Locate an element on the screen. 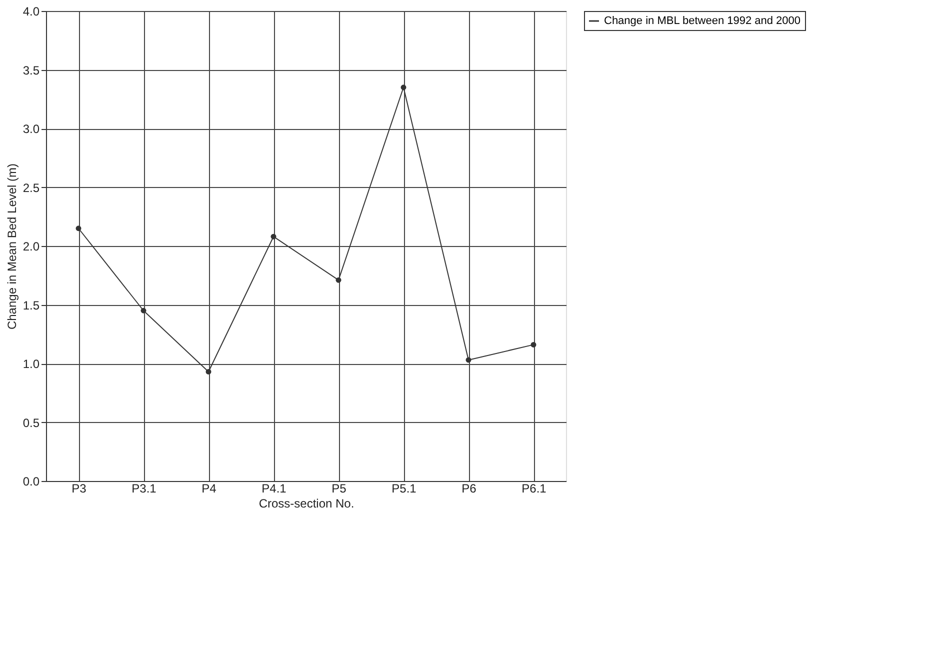 The height and width of the screenshot is (653, 944). x-tick-label: P4.1 is located at coordinates (274, 489).